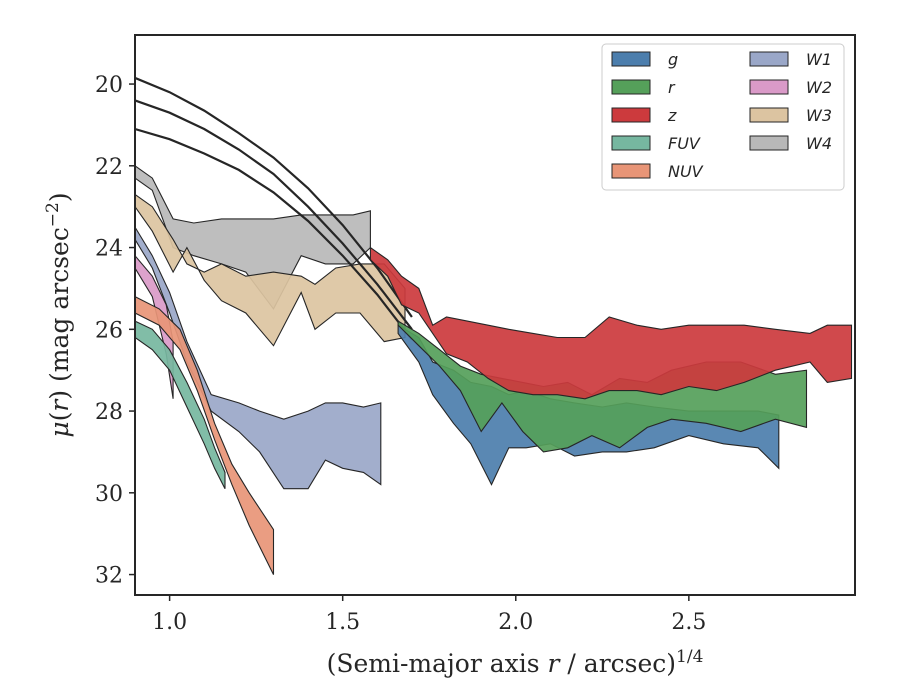 The width and height of the screenshot is (900, 700). I want to click on legend-label-w3: W3, so click(819, 115).